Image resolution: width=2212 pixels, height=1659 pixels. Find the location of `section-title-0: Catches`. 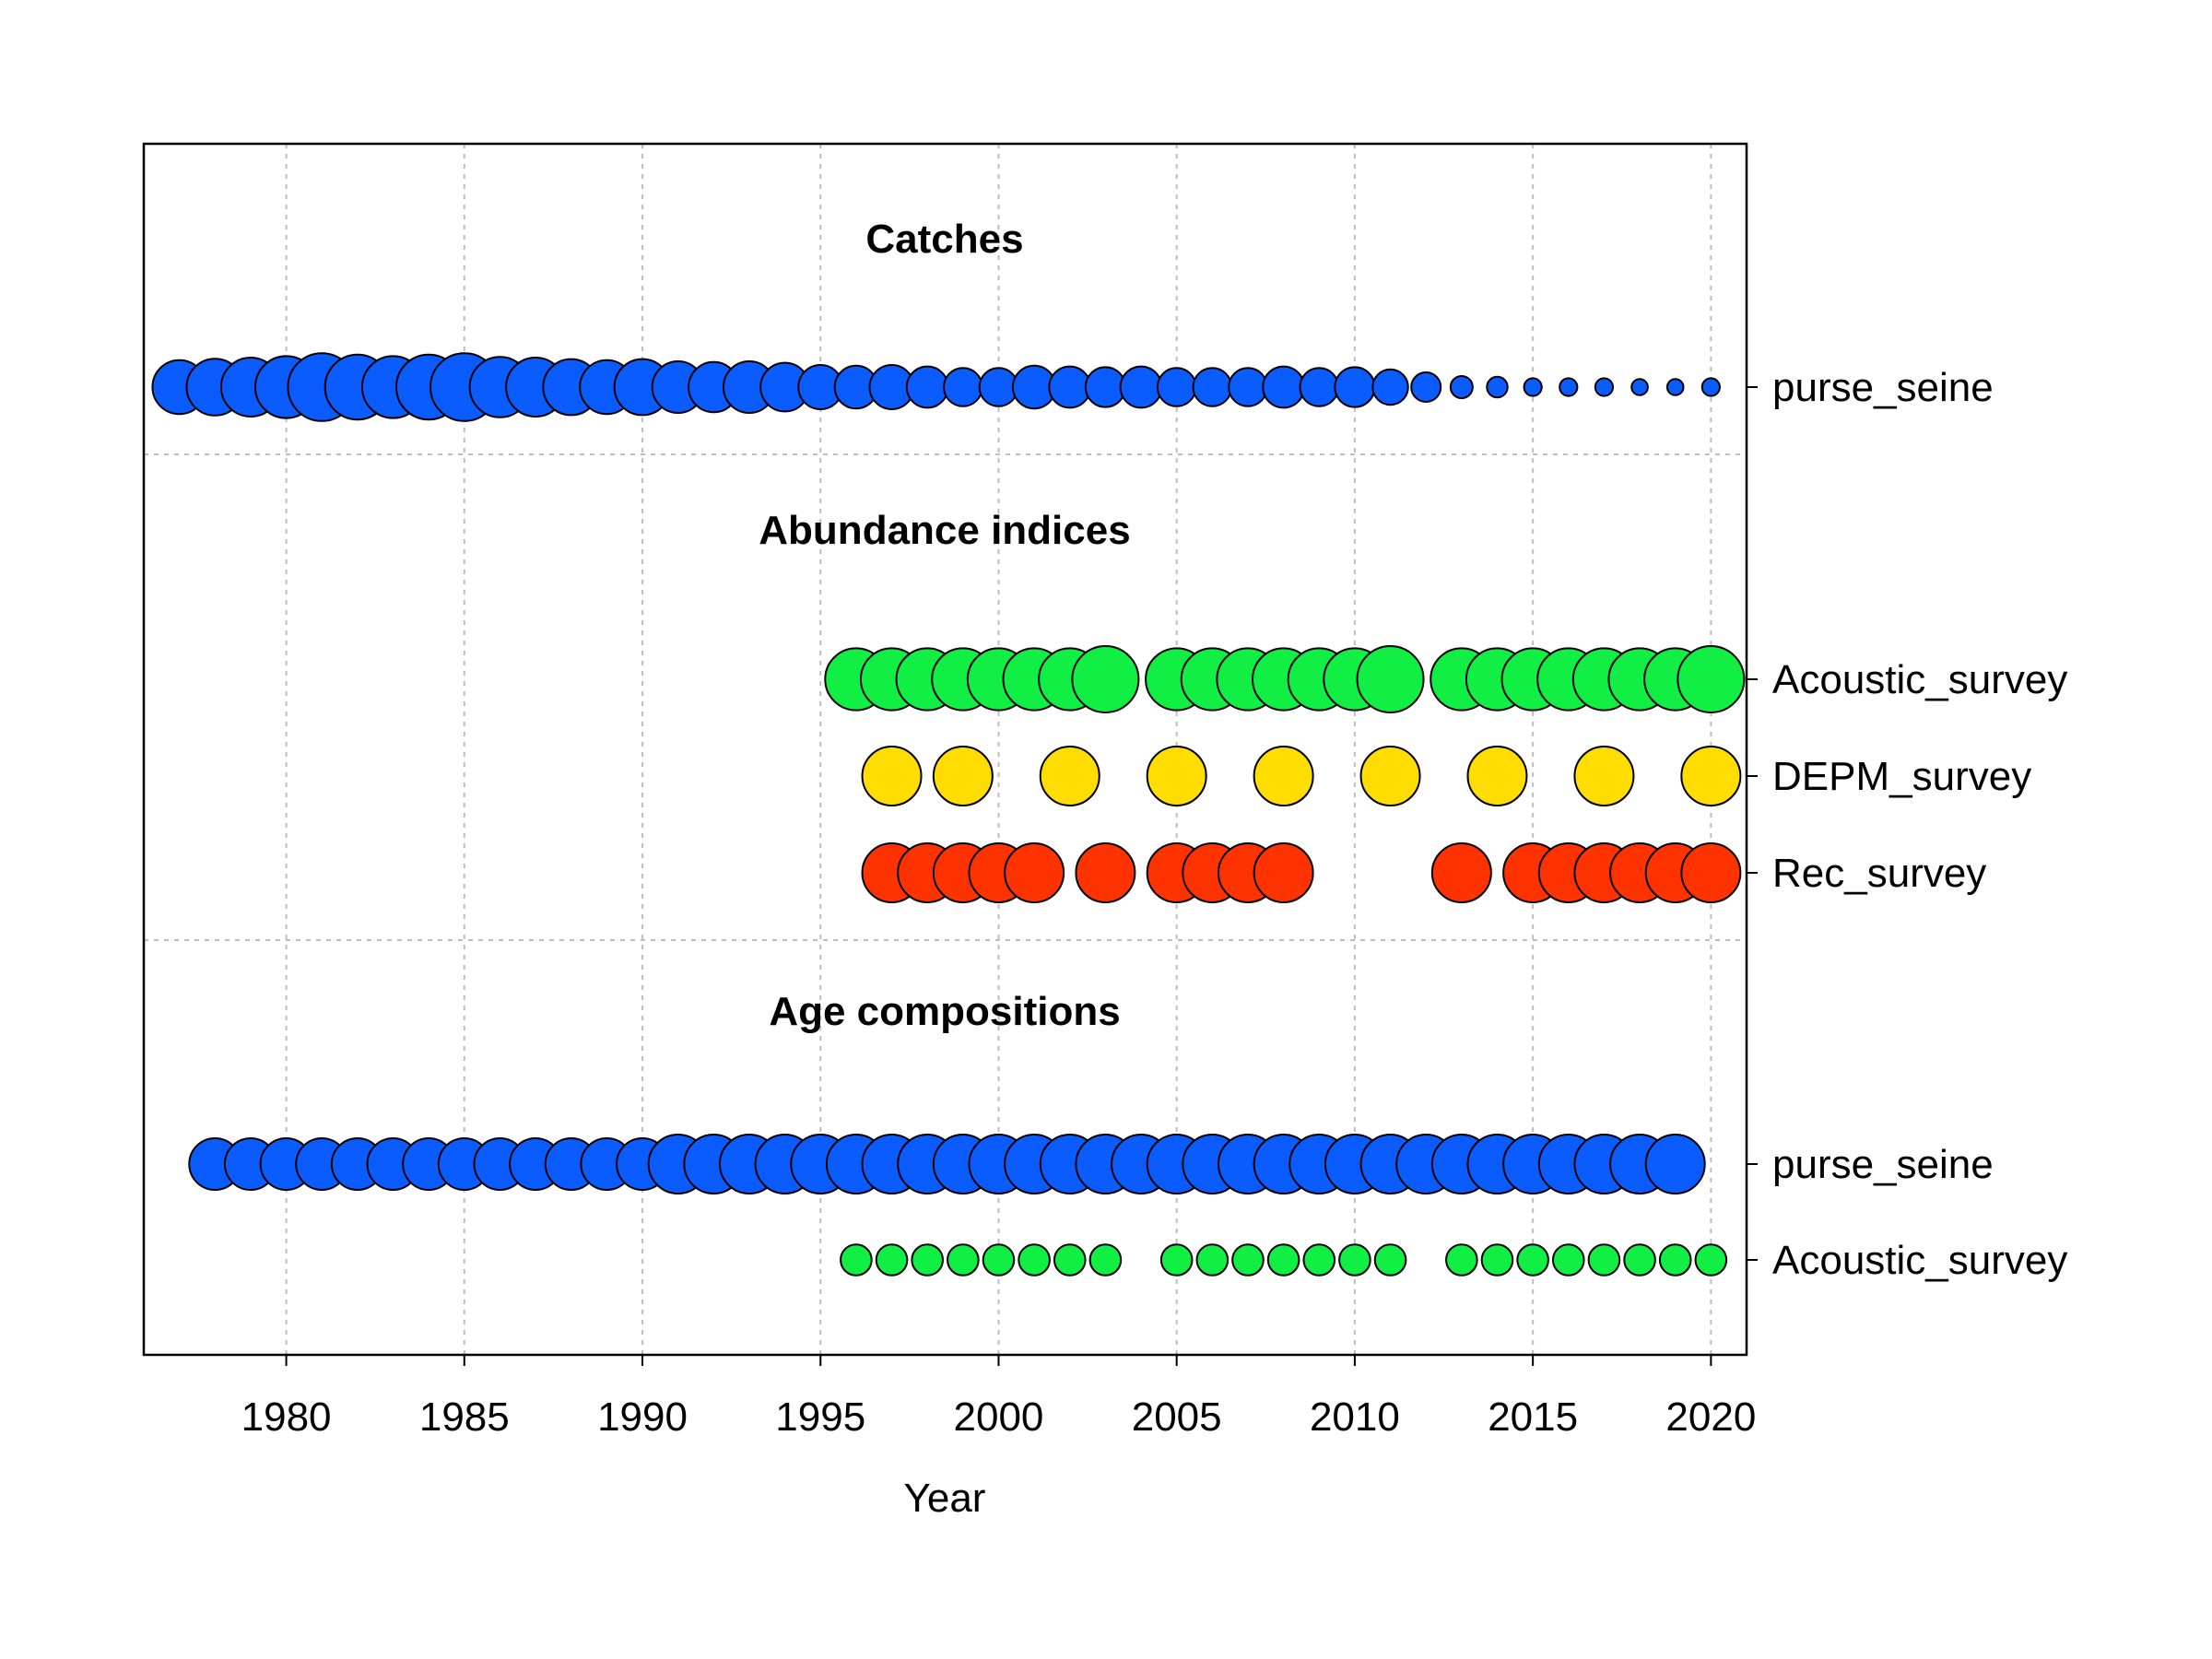

section-title-0: Catches is located at coordinates (944, 239).